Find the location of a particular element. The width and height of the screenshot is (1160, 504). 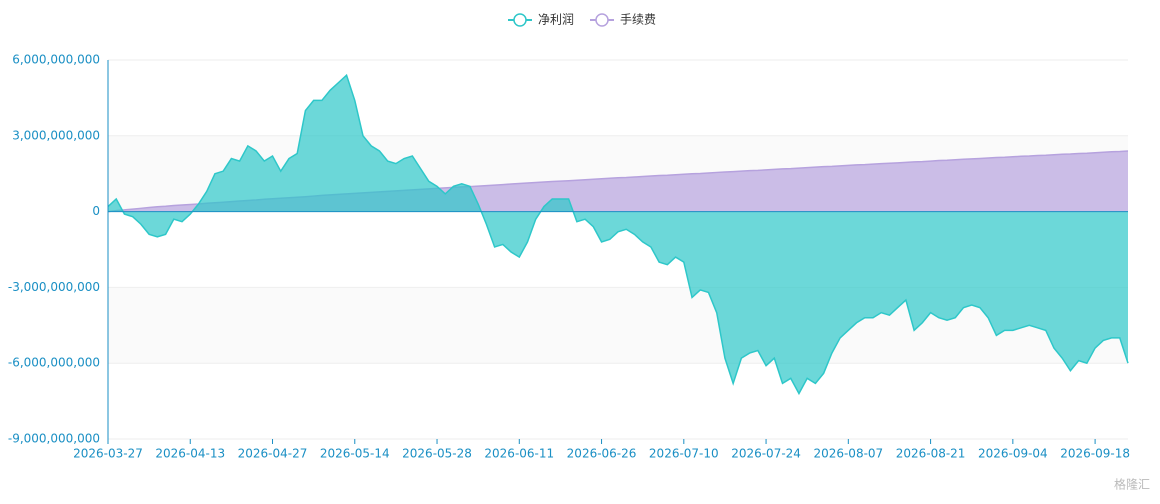

y-tick-label: 3,000,000,000 is located at coordinates (56, 135).